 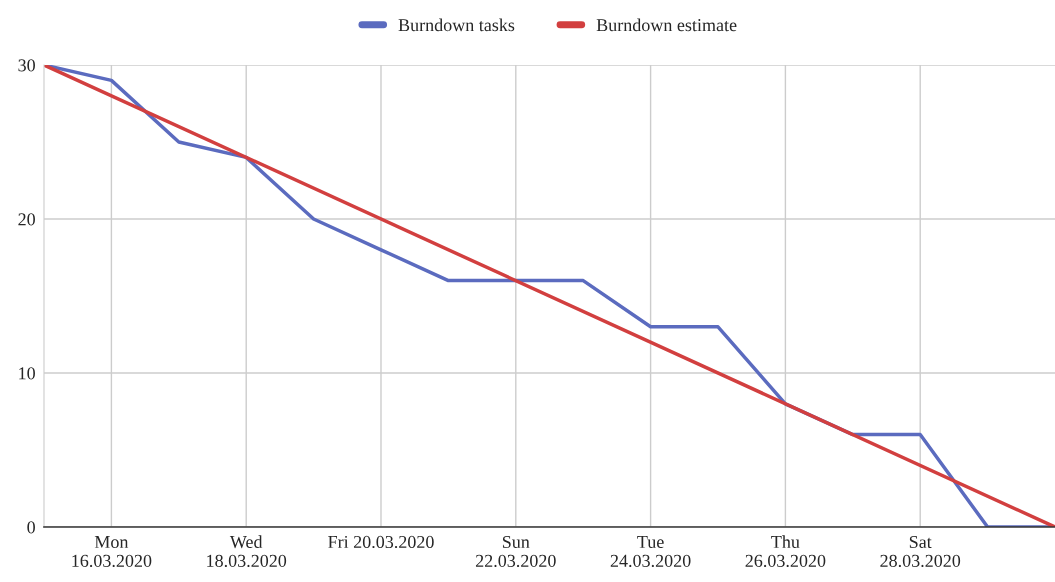 I want to click on y-tick-label: 0, so click(x=31, y=527).